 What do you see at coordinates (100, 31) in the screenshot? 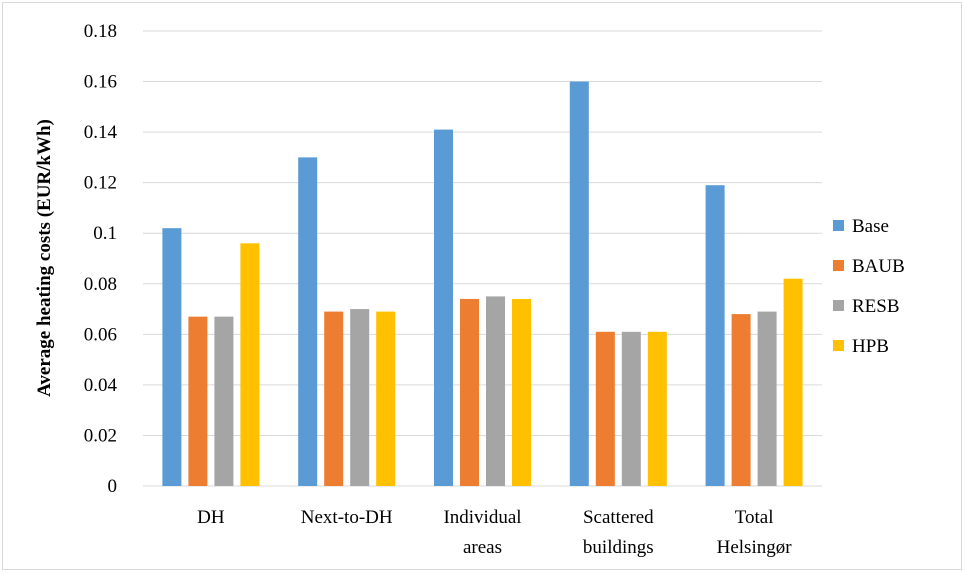
I see `y-tick-label: 0.18` at bounding box center [100, 31].